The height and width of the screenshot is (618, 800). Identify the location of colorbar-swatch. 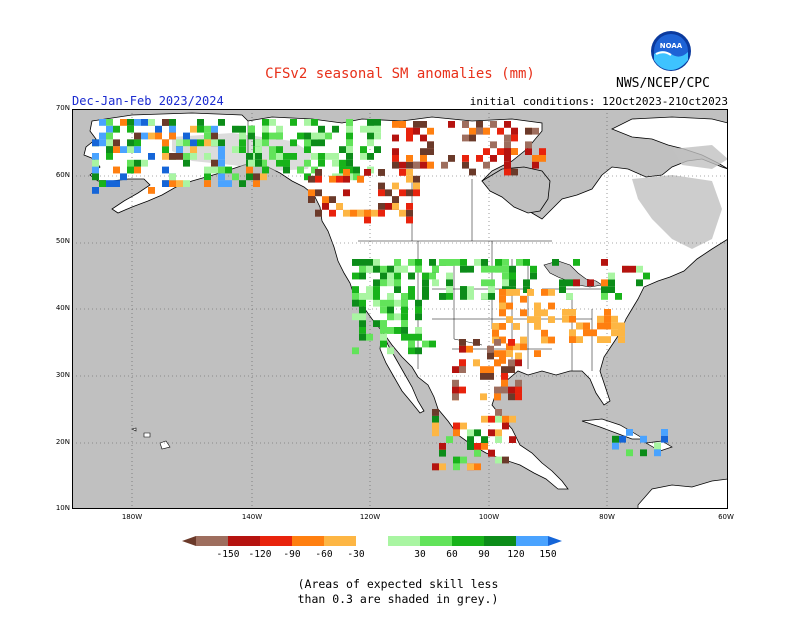
(436, 541).